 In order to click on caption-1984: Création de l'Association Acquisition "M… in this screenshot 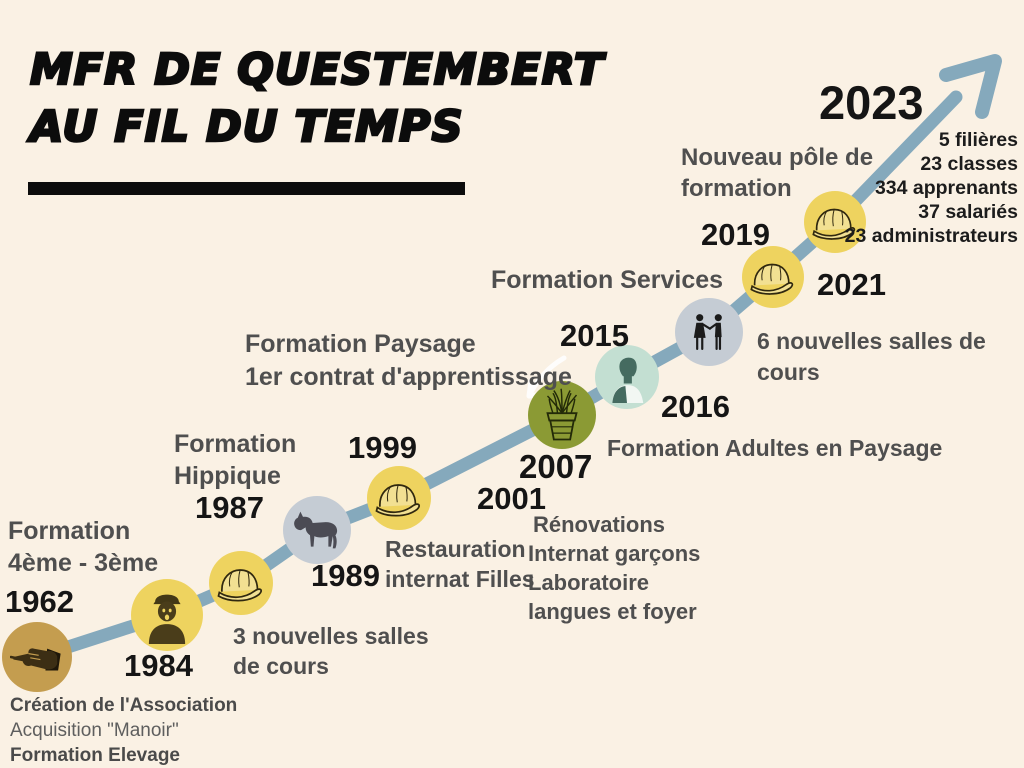, I will do `click(123, 730)`.